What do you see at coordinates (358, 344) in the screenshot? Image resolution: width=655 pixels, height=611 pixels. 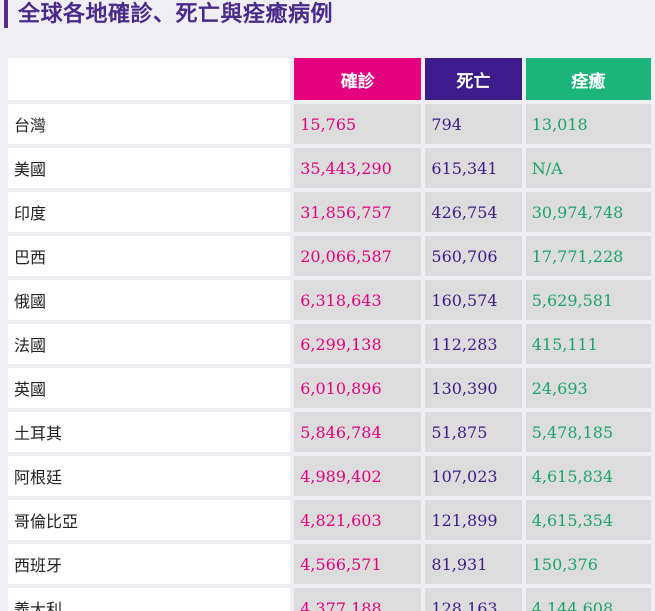 I see `confirmed-cell: 6,299,138` at bounding box center [358, 344].